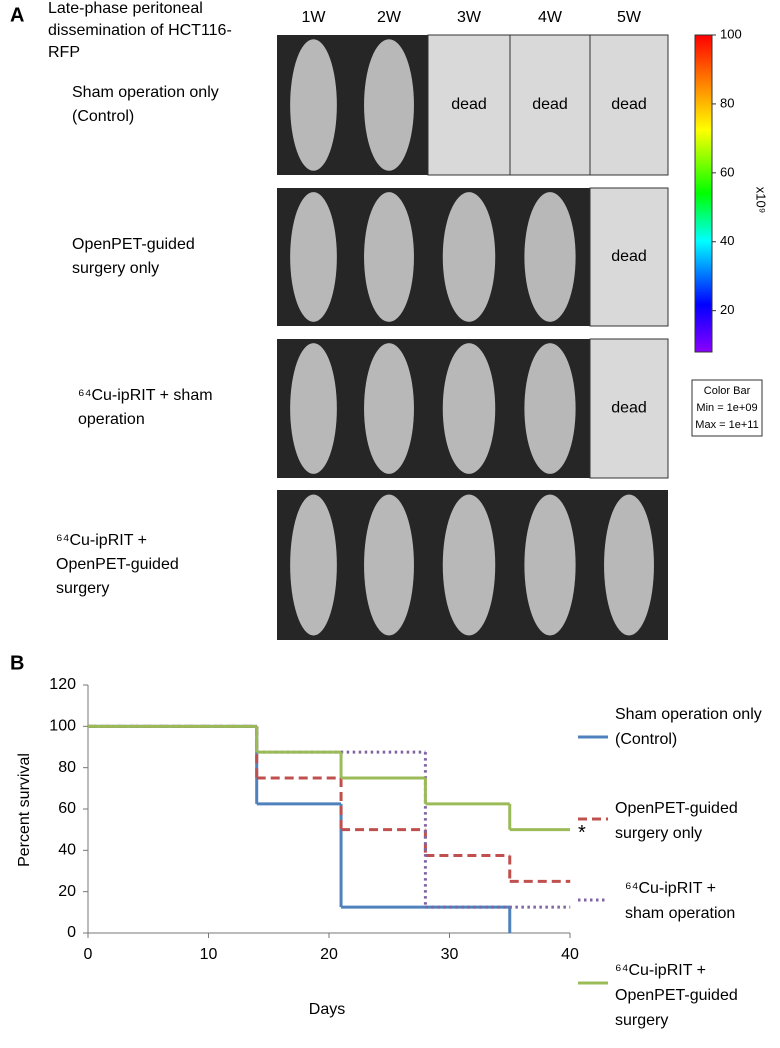 This screenshot has width=780, height=1048. Describe the element at coordinates (389, 17) in the screenshot. I see `week-label: 2W` at that location.